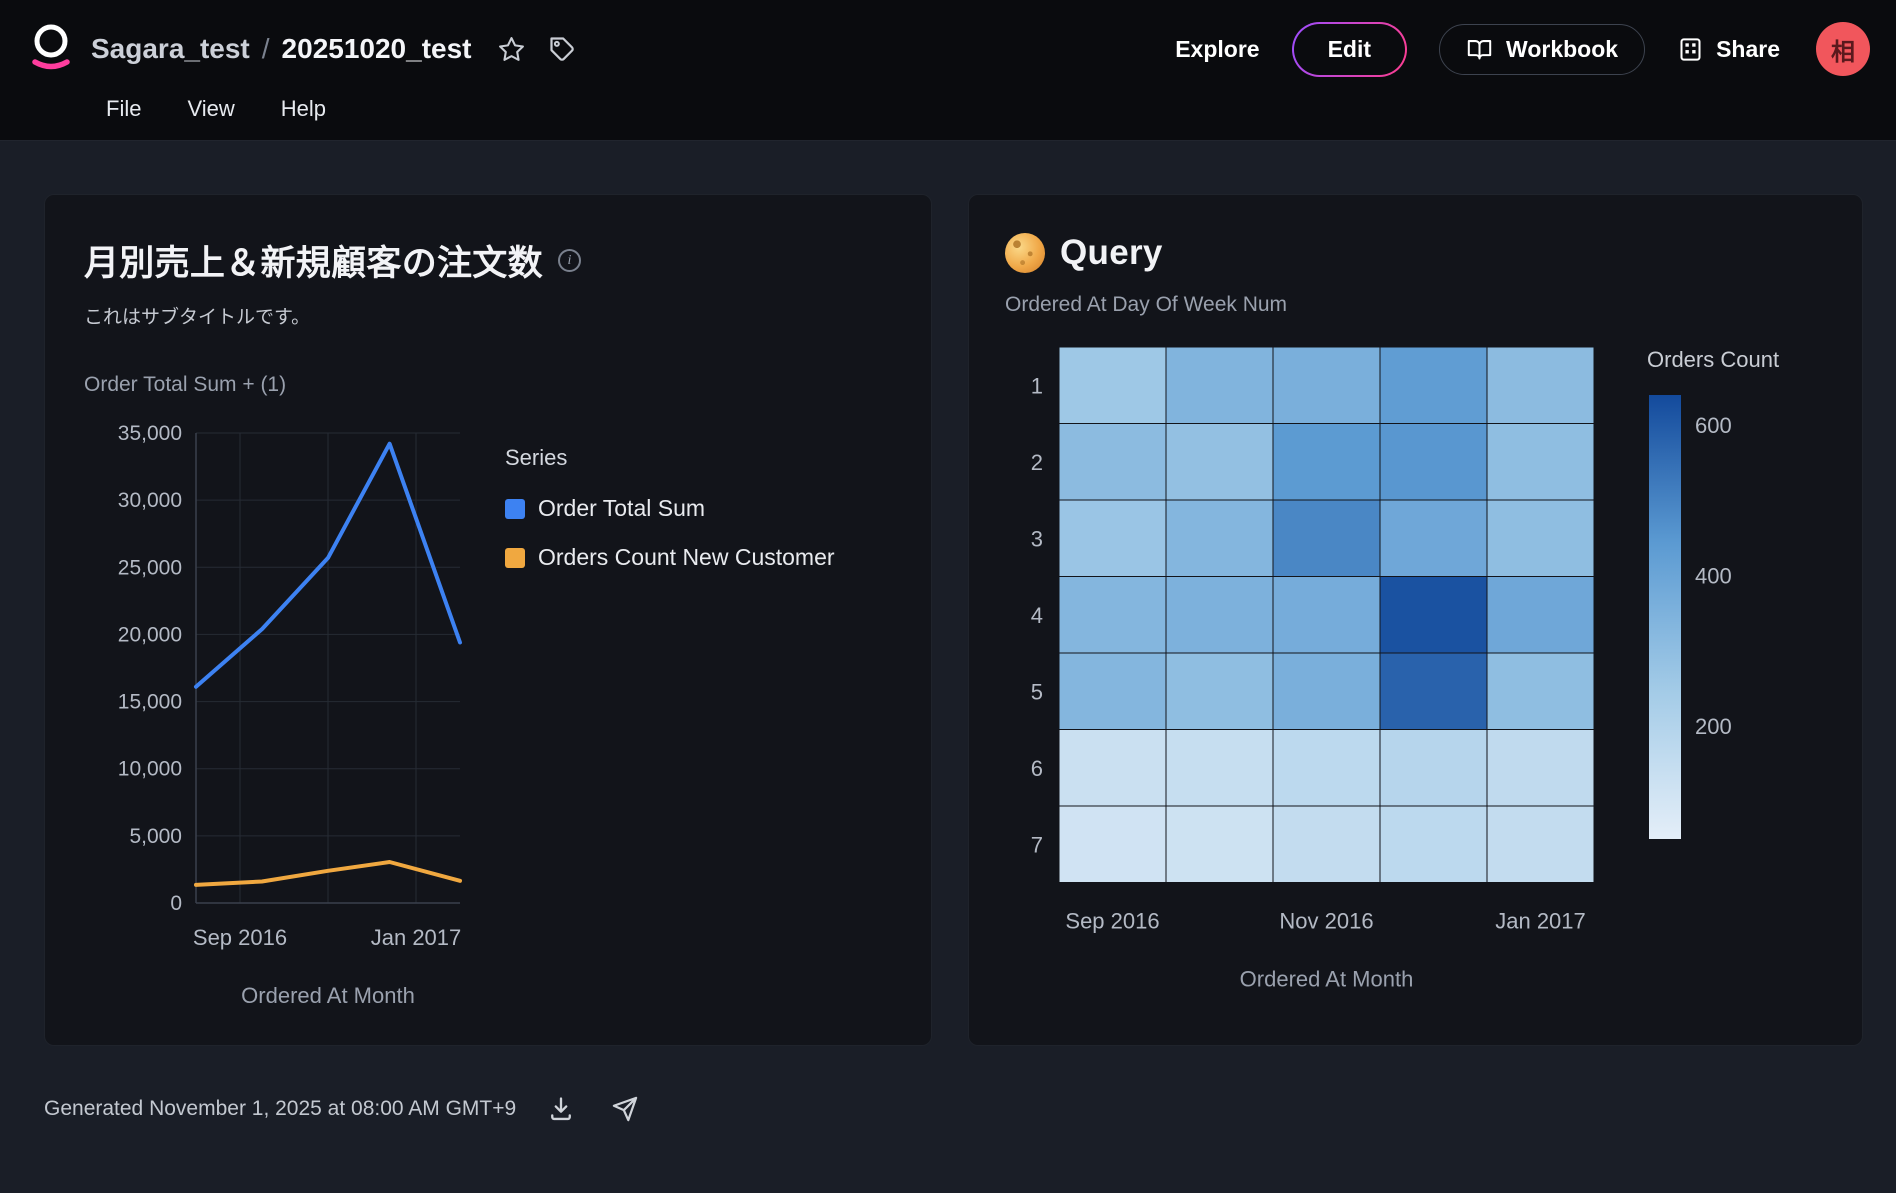 This screenshot has width=1896, height=1193. I want to click on tag-icon, so click(562, 49).